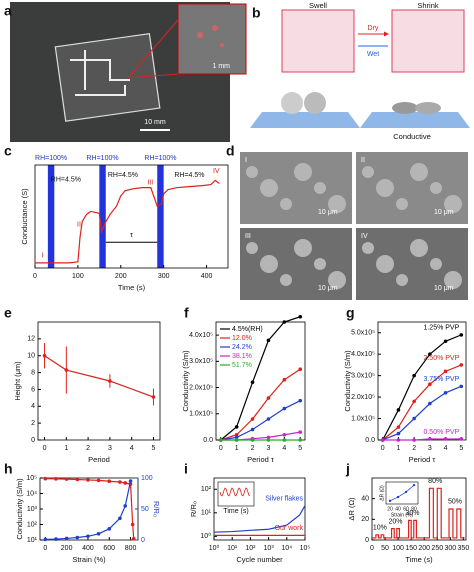 The image size is (474, 572). I want to click on y-axis-label: Height (μm), so click(17, 381).